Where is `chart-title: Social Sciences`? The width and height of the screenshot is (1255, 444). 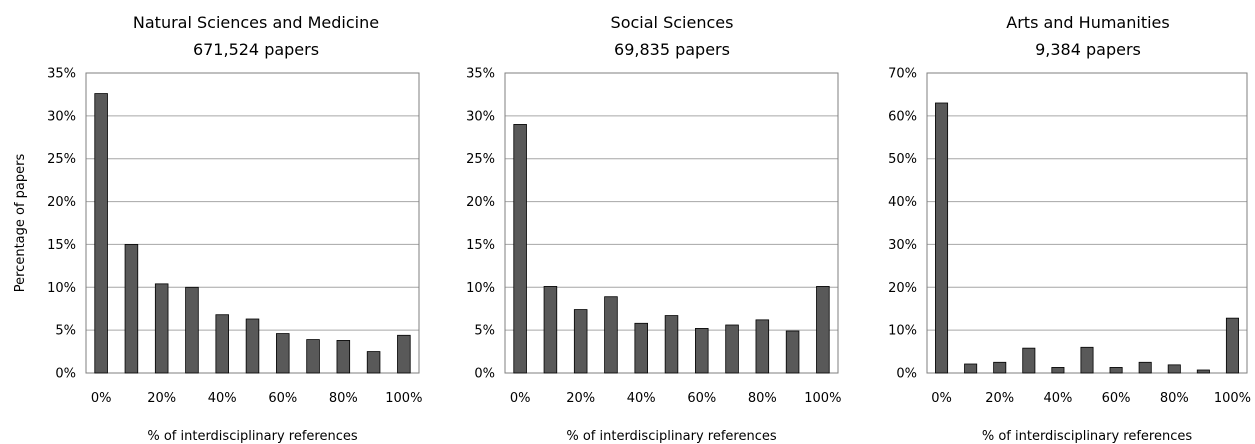 chart-title: Social Sciences is located at coordinates (672, 22).